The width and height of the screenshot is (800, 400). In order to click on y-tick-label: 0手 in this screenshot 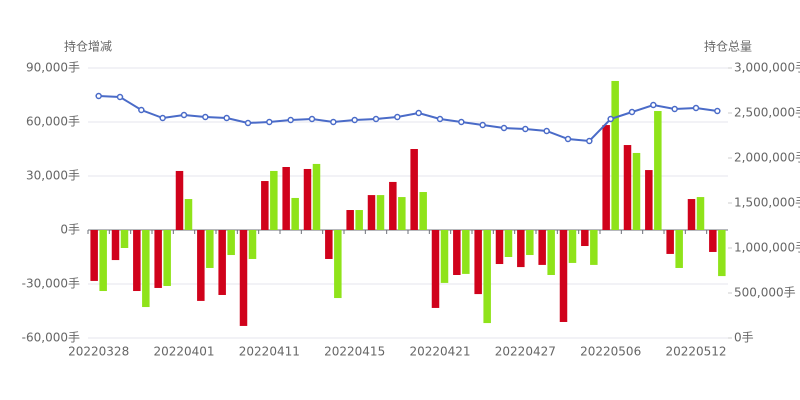, I will do `click(70, 230)`.